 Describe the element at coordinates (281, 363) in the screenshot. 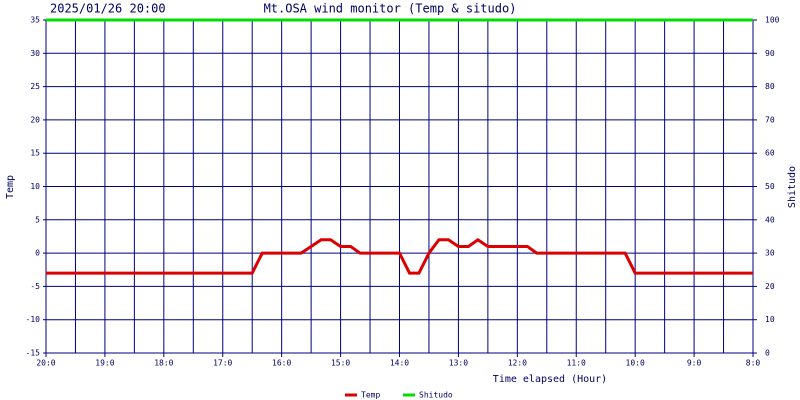

I see `x-tick-label: 16:0` at that location.